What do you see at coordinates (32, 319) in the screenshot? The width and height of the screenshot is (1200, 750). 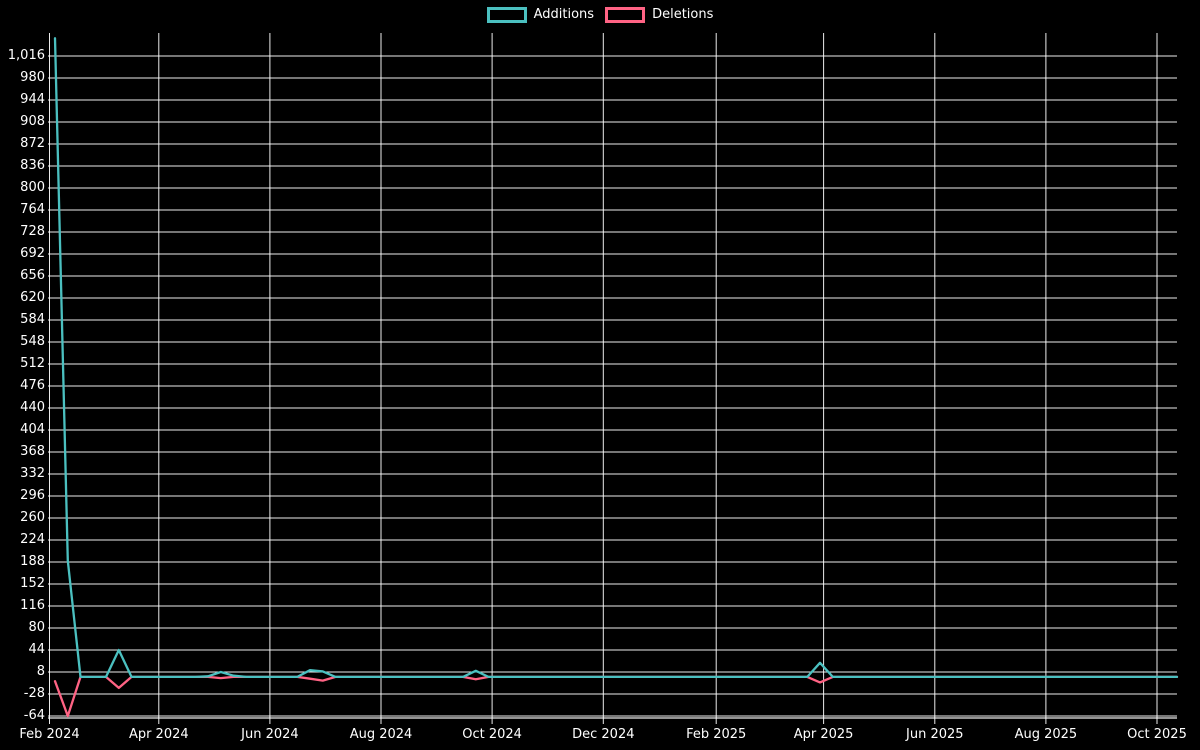 I see `y-tick-label: 584` at bounding box center [32, 319].